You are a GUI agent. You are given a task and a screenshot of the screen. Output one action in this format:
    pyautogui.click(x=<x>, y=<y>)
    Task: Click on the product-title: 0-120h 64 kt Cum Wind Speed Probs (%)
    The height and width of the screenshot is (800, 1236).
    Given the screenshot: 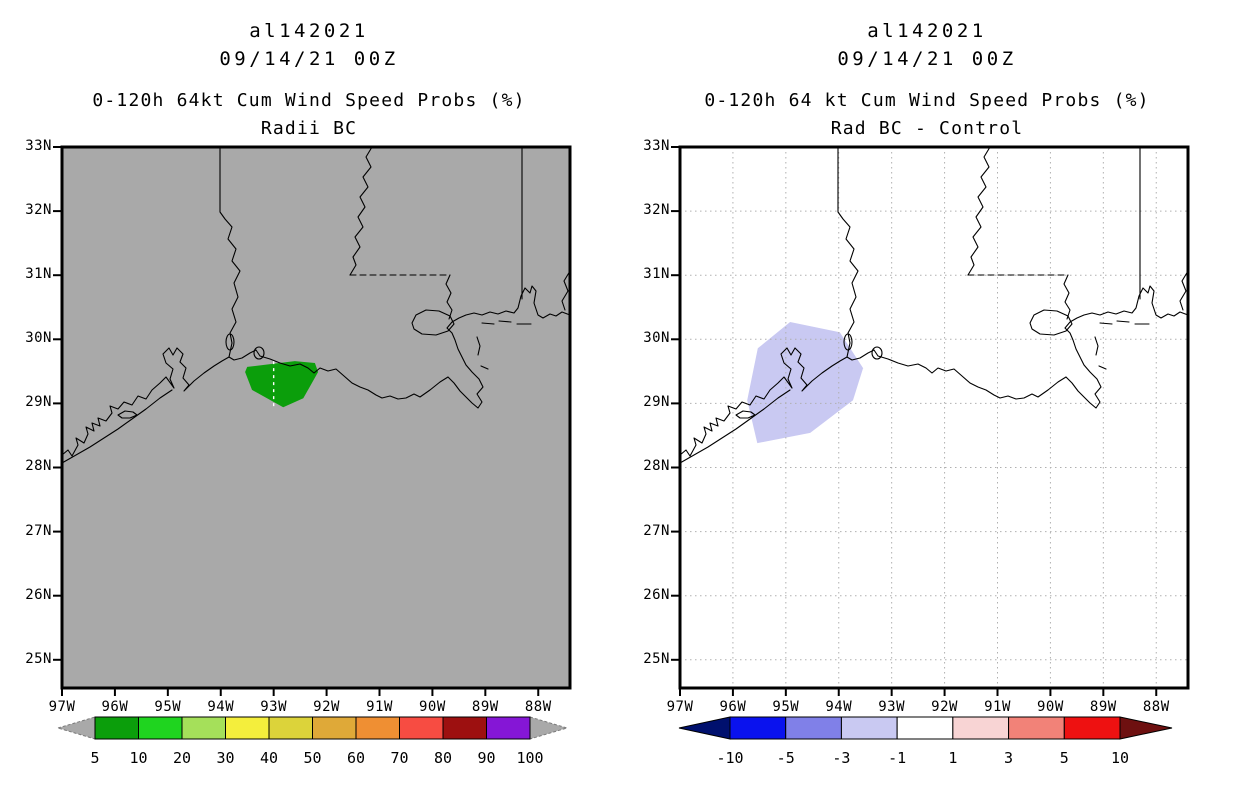 What is the action you would take?
    pyautogui.click(x=927, y=100)
    